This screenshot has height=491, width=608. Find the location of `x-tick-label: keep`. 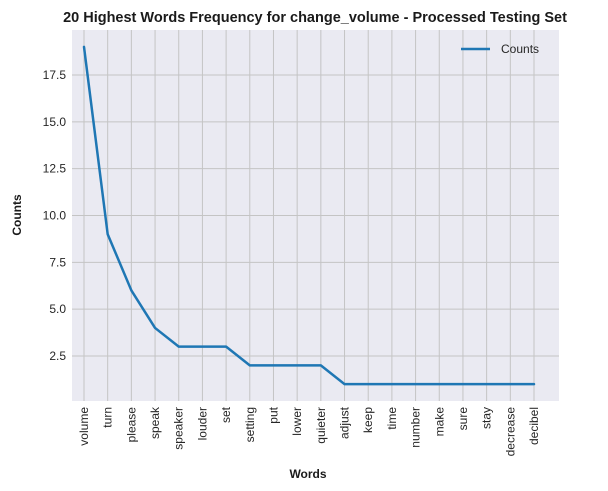

x-tick-label: keep is located at coordinates (368, 420).